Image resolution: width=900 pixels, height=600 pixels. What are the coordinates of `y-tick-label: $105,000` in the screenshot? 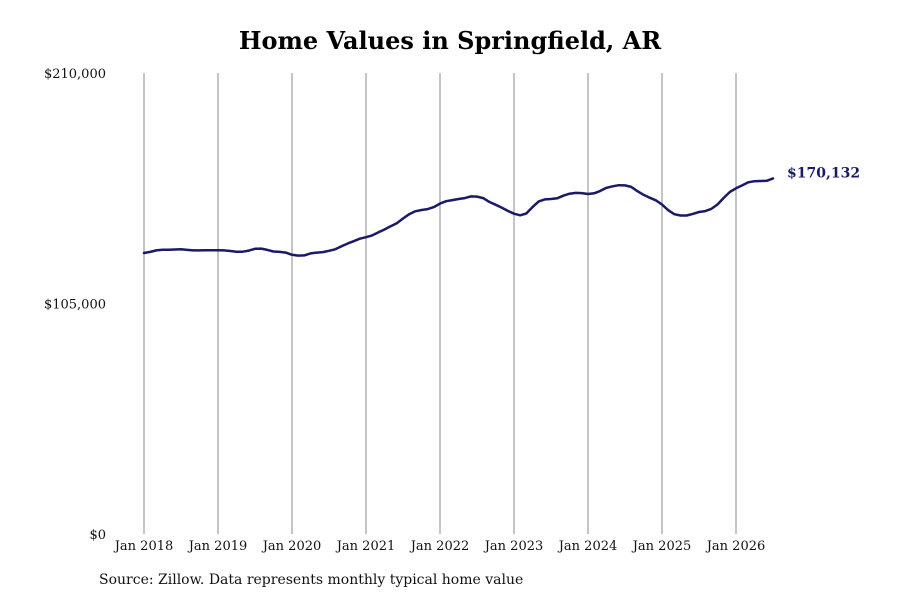 It's located at (75, 305).